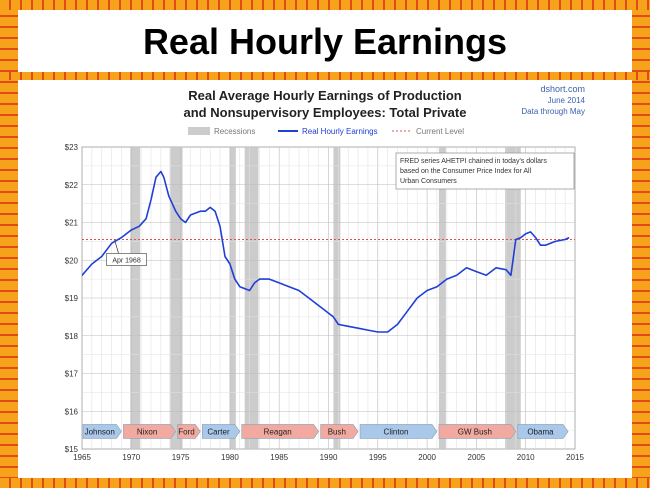 The image size is (650, 488). I want to click on legend-recessions-swatch, so click(199, 131).